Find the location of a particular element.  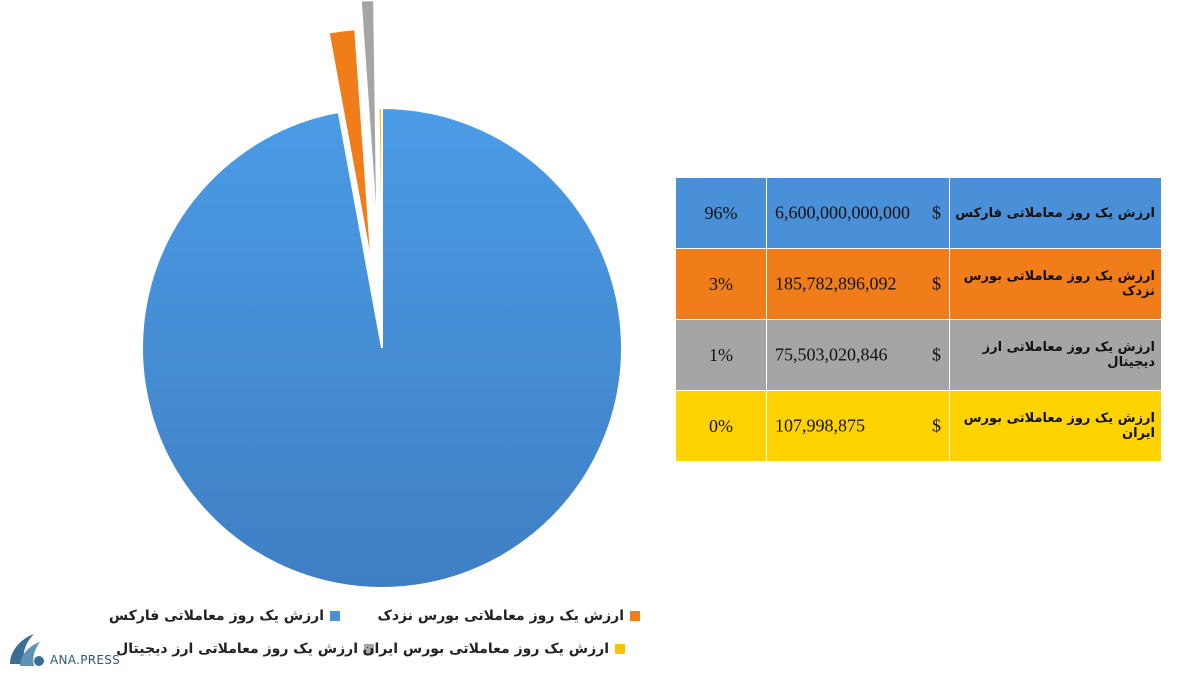

table-percent: 1% is located at coordinates (721, 355).